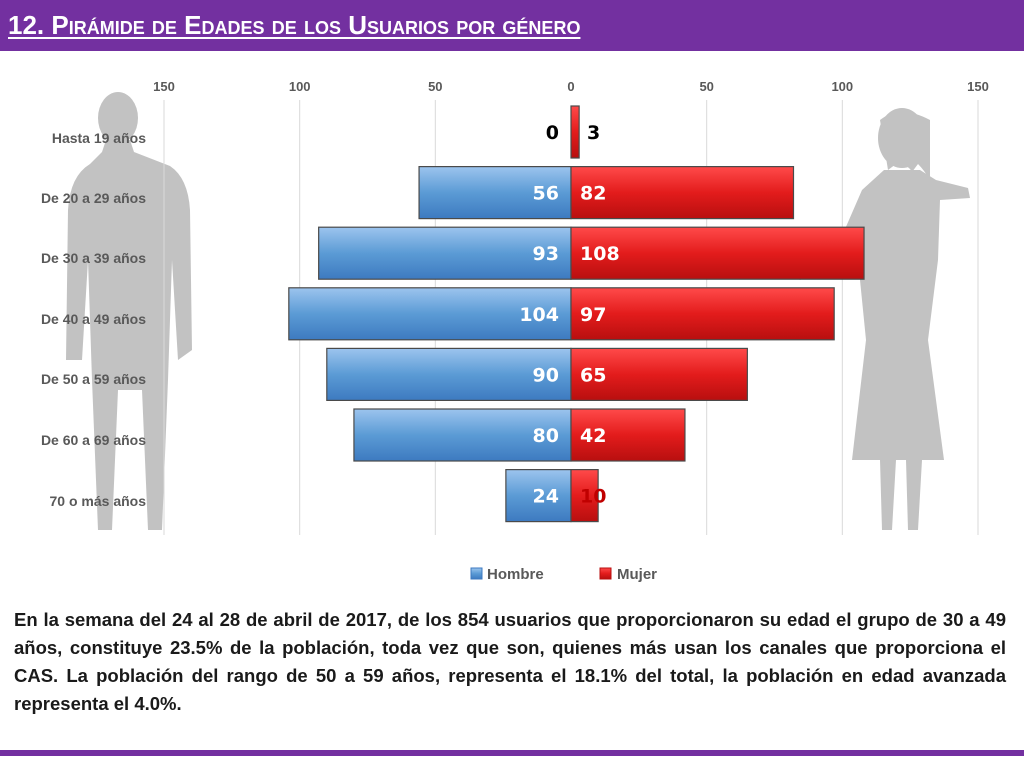 This screenshot has width=1024, height=768. I want to click on legend-swatch-hombre, so click(476, 573).